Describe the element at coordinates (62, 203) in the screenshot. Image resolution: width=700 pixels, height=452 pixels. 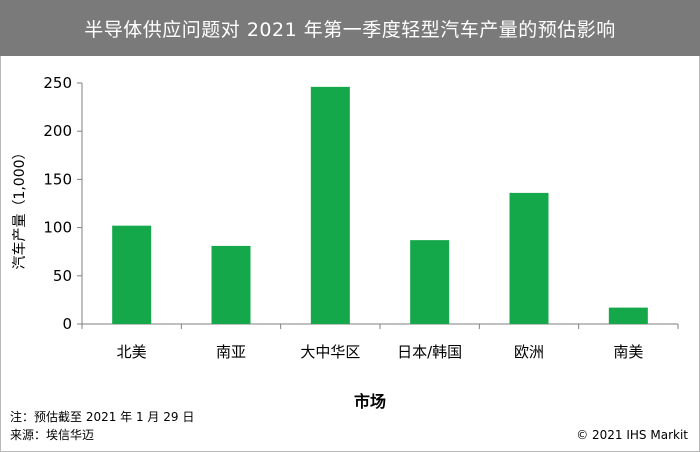
I see `y-ticks: 0 50 100 150 200 250` at that location.